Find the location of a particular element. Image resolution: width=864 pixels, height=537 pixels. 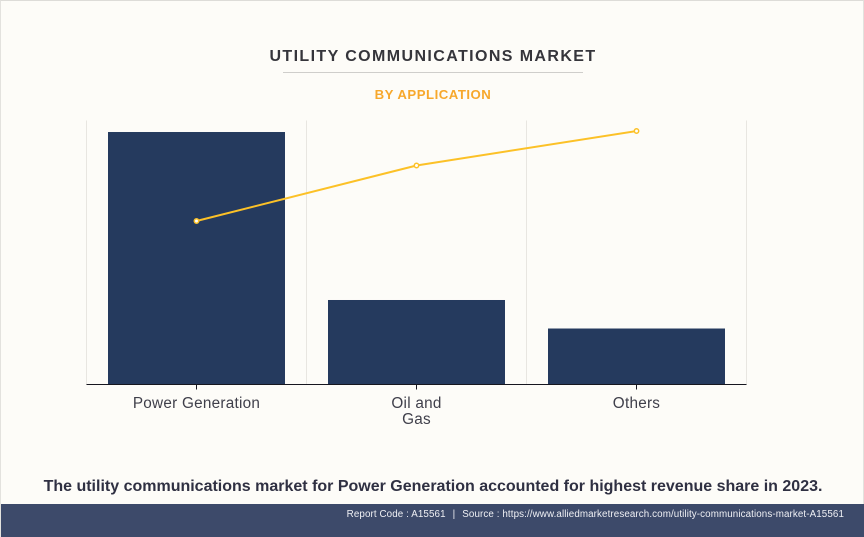

x-axis is located at coordinates (416, 387).